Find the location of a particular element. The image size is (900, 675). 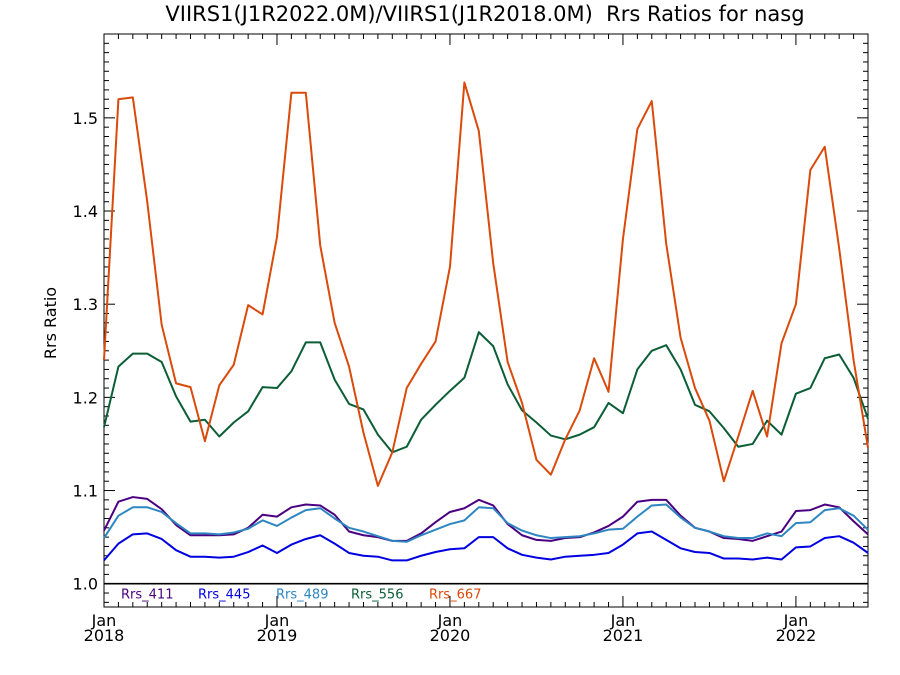

legend-entry-rrs-489: Rrs_489 is located at coordinates (302, 595).